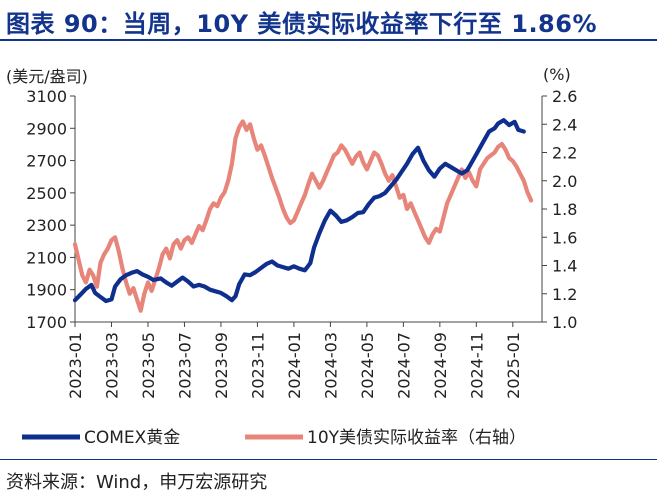 Image resolution: width=657 pixels, height=500 pixels. I want to click on legend-label: COMEX黄金, so click(132, 438).